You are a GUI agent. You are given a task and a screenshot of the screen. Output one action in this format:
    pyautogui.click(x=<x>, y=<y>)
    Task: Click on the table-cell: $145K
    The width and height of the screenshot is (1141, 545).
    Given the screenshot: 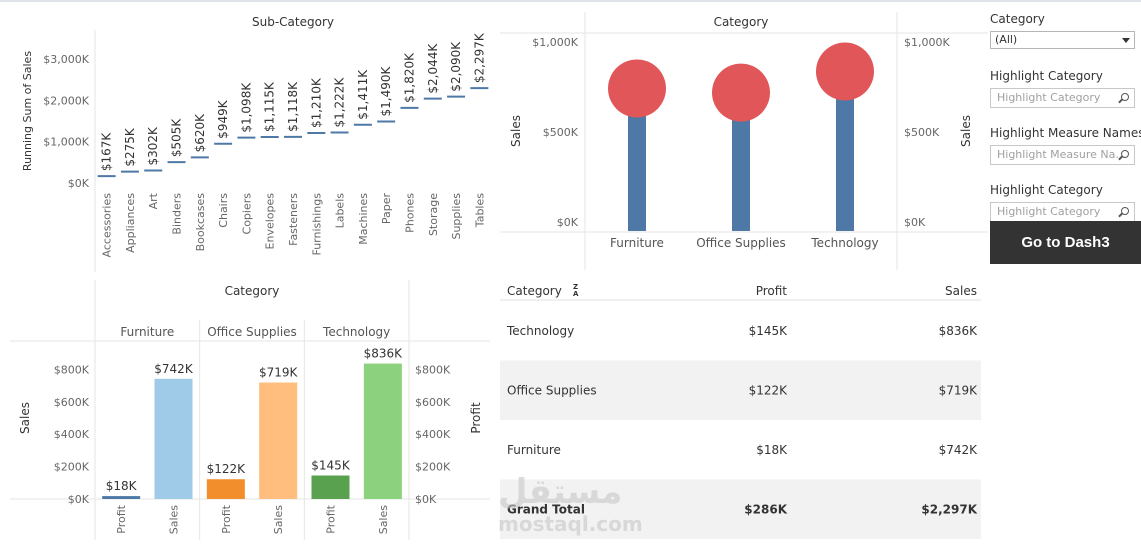 What is the action you would take?
    pyautogui.click(x=769, y=331)
    